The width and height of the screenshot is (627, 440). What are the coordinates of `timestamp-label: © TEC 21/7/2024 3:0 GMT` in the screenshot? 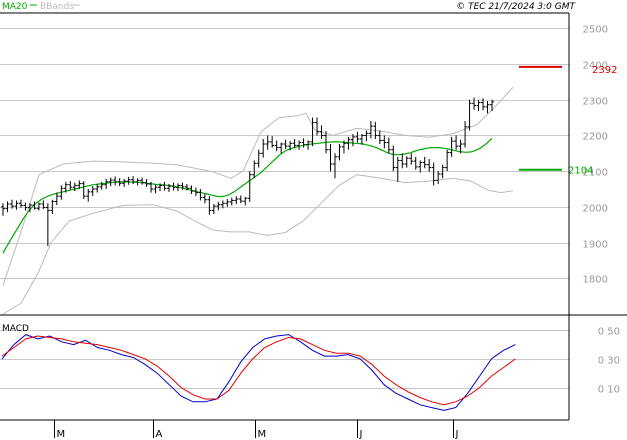 It's located at (516, 7).